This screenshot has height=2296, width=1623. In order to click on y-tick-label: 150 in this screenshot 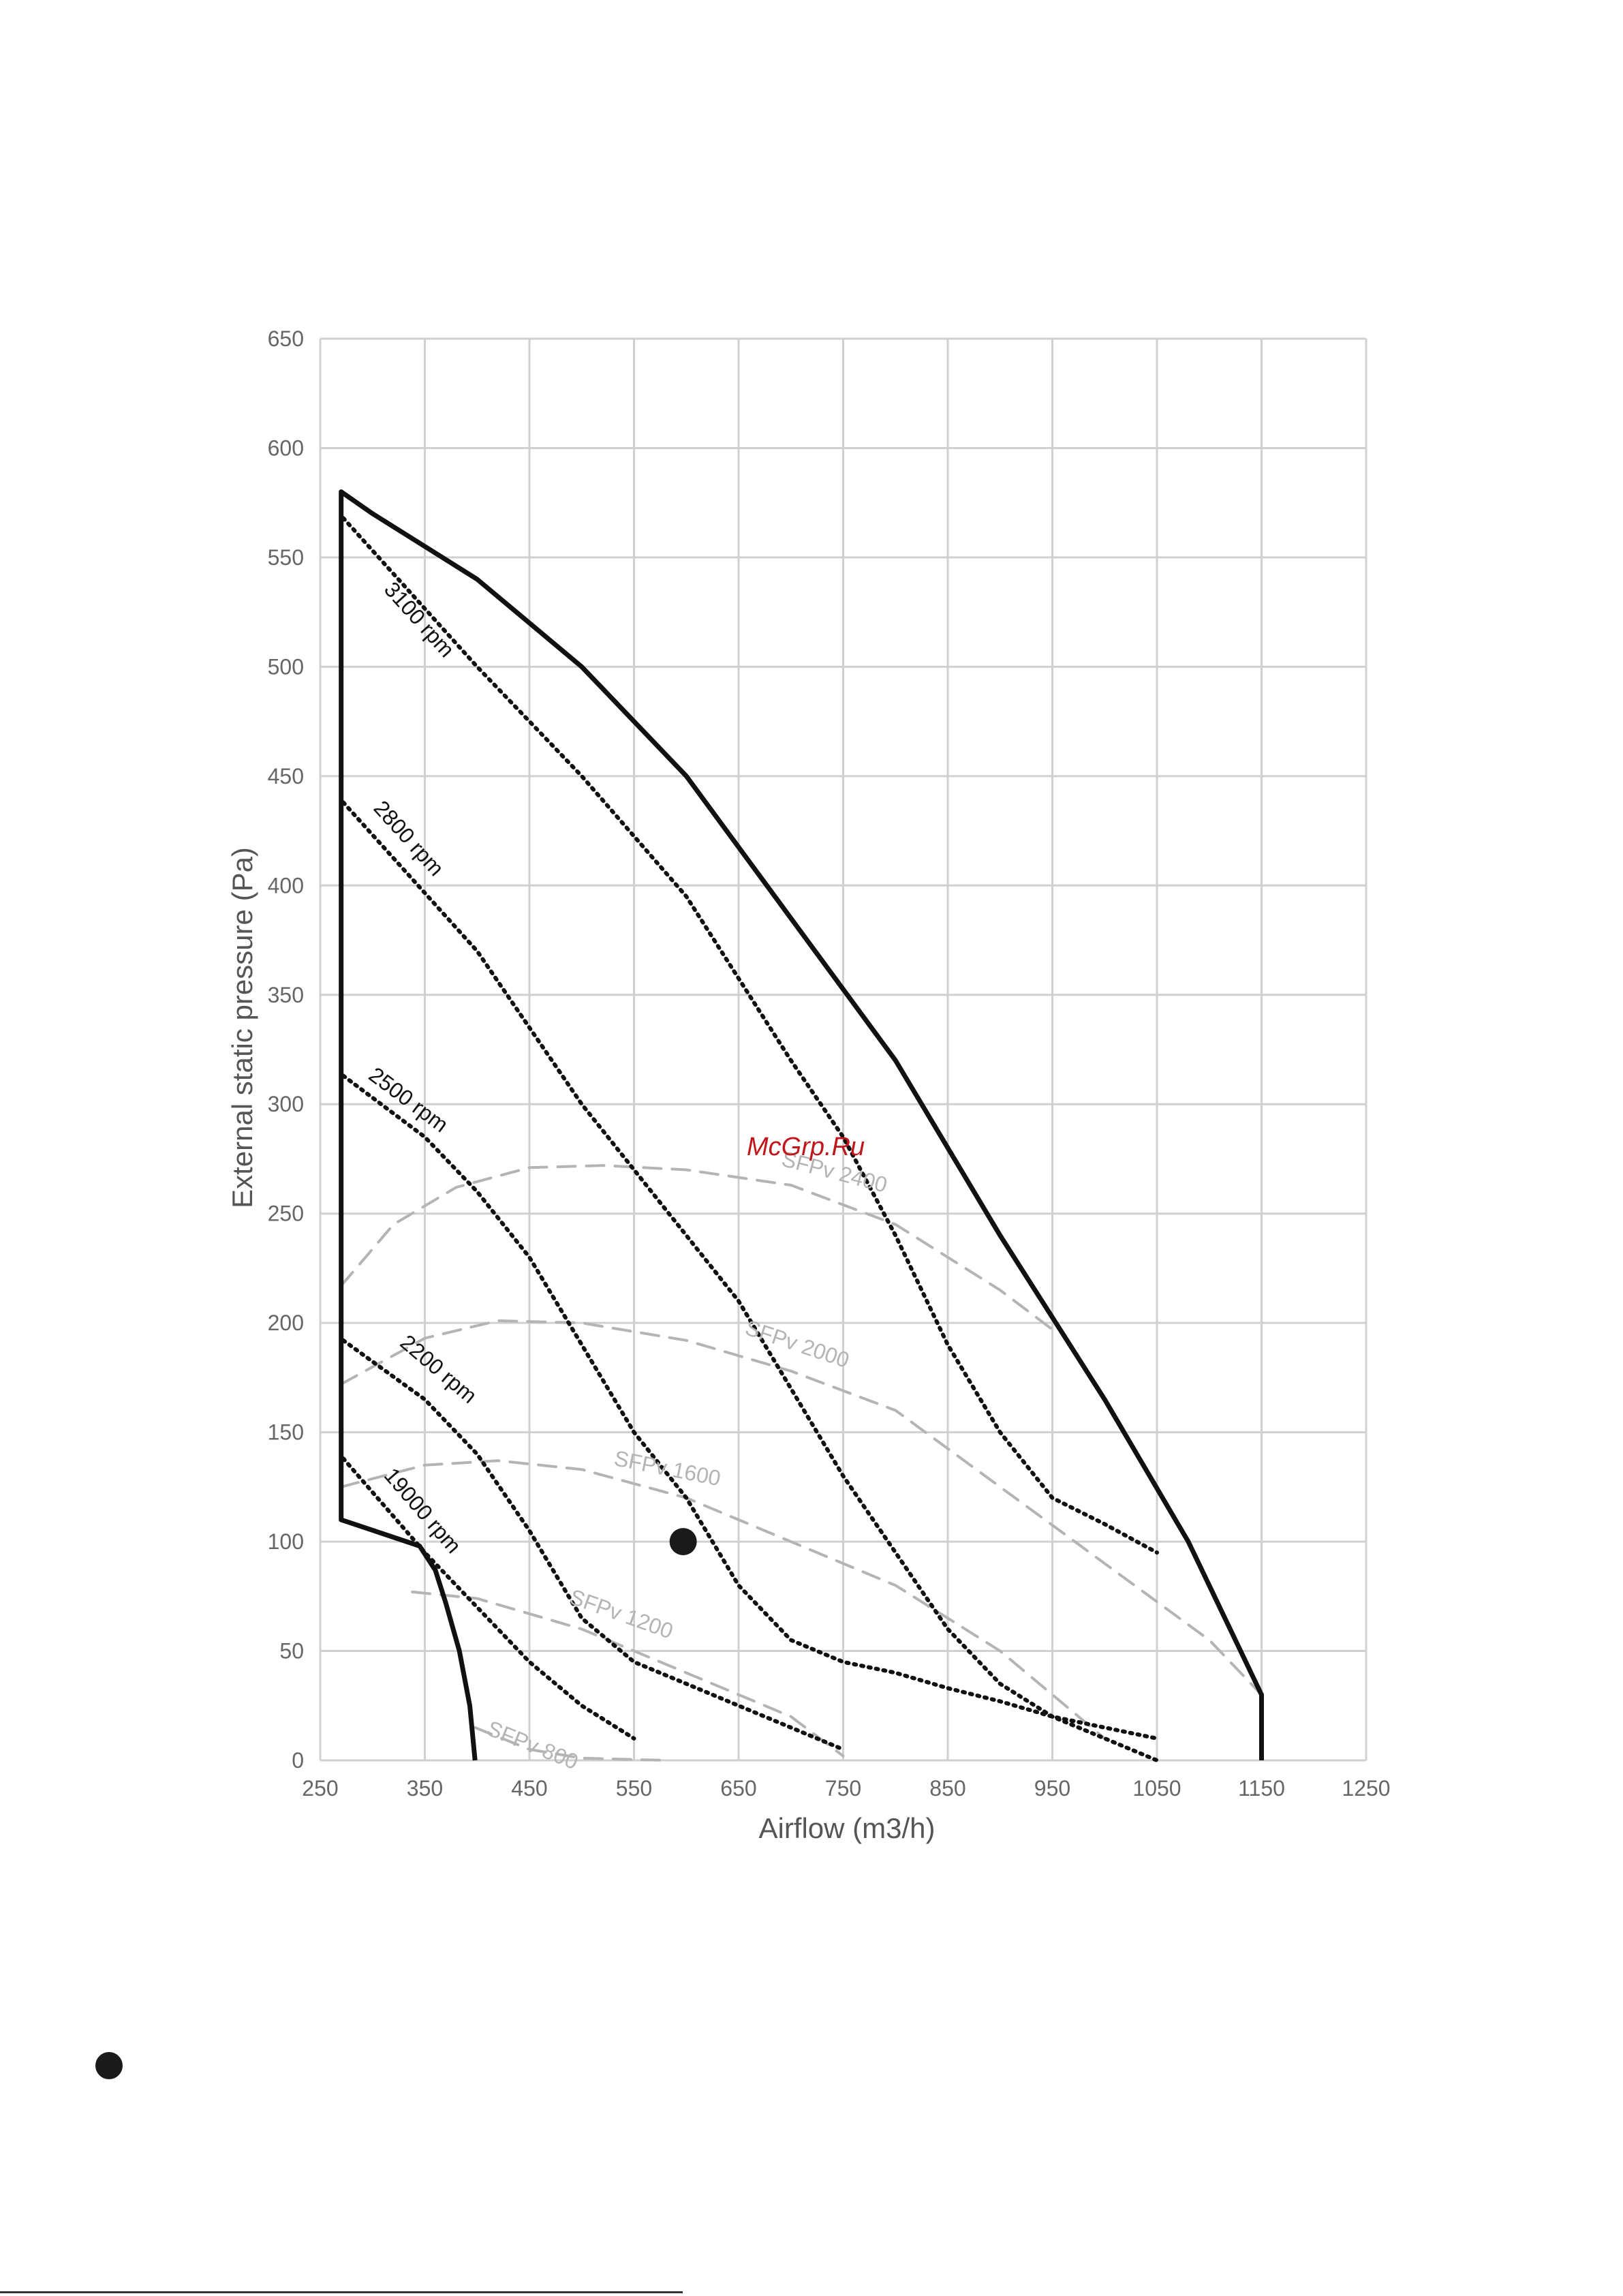, I will do `click(286, 1433)`.